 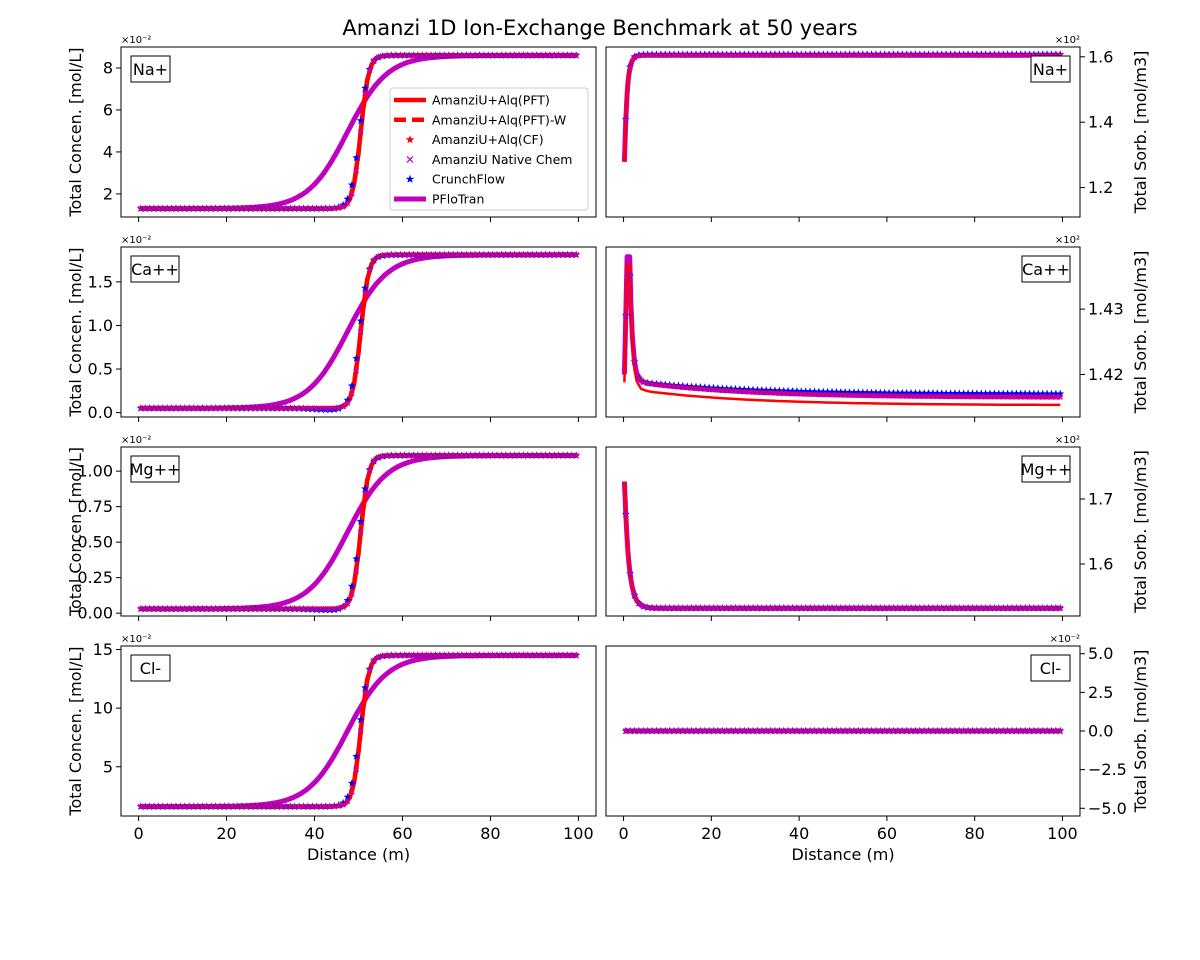 I want to click on species-badge, so click(x=150, y=668).